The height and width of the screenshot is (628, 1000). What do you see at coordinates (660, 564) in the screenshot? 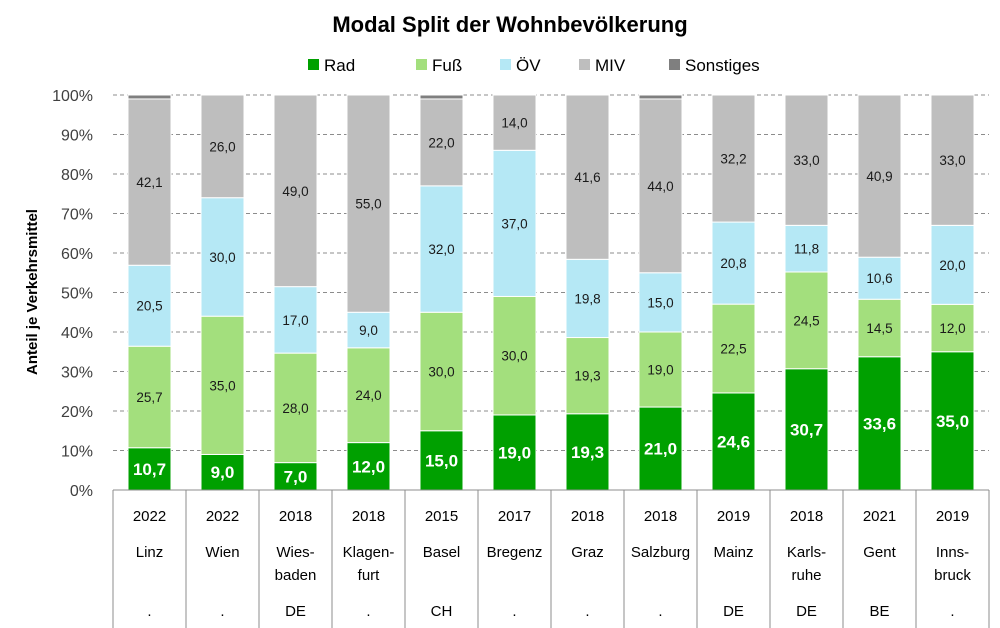
I see `category-label: 2018 Salzburg.` at bounding box center [660, 564].